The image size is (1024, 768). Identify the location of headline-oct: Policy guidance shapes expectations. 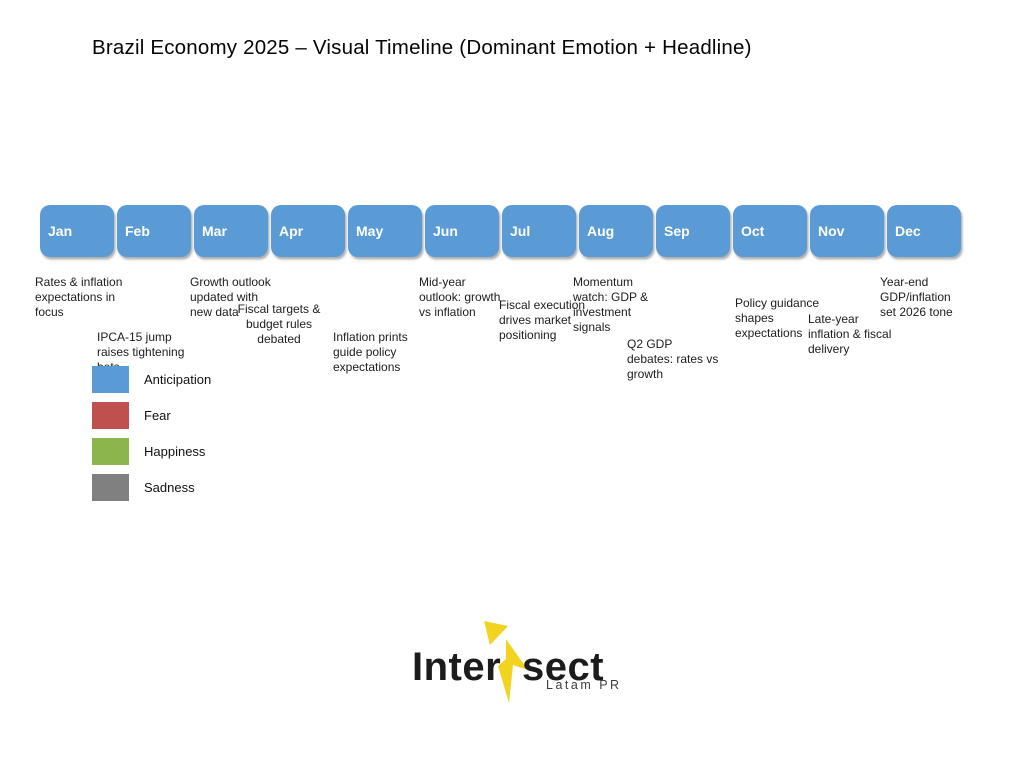
(777, 318).